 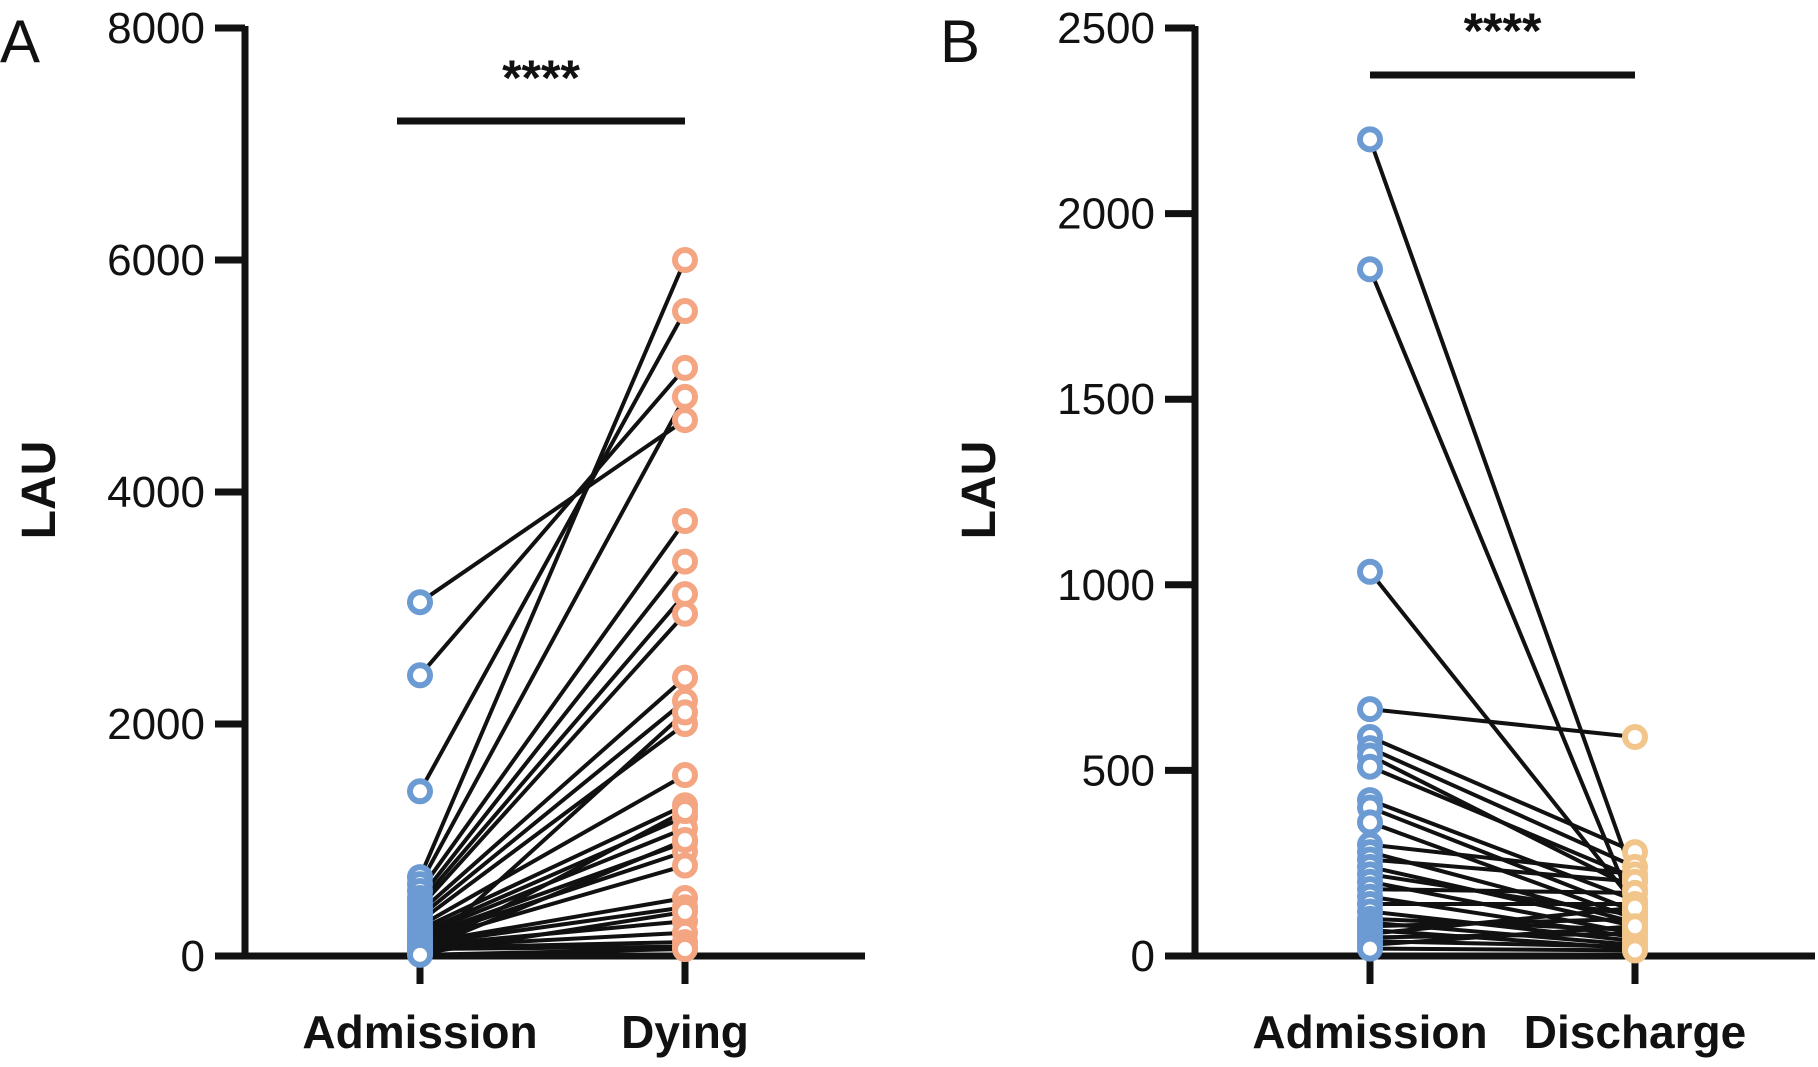 I want to click on y-tick-label: 1500, so click(x=1106, y=399).